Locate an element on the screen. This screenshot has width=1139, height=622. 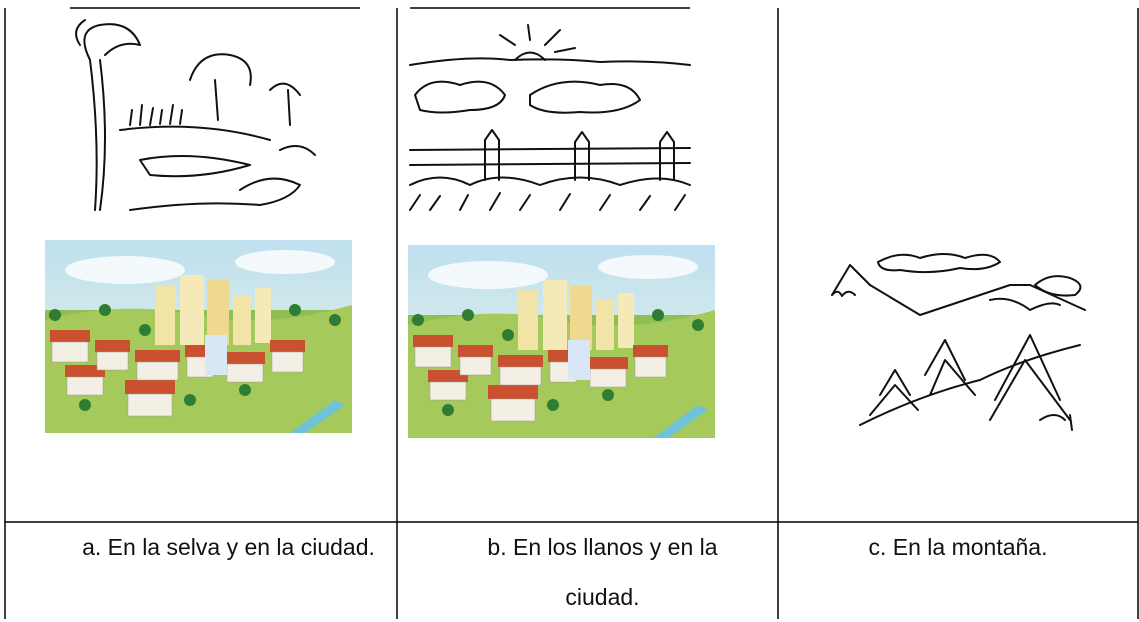
mountain-drawing is located at coordinates (958, 342).